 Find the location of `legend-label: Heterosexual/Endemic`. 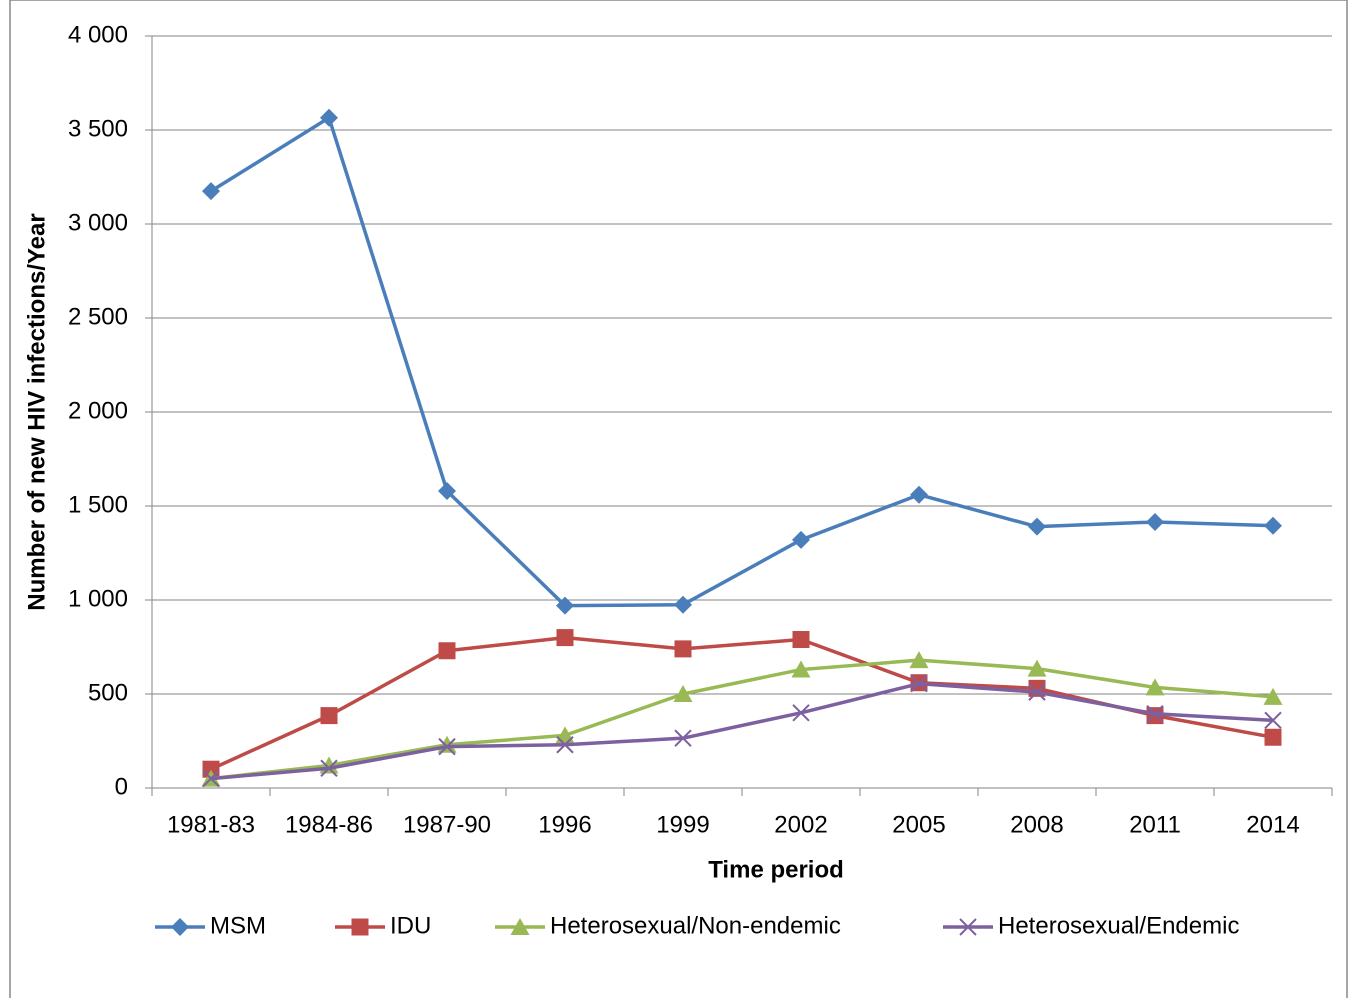

legend-label: Heterosexual/Endemic is located at coordinates (1118, 925).